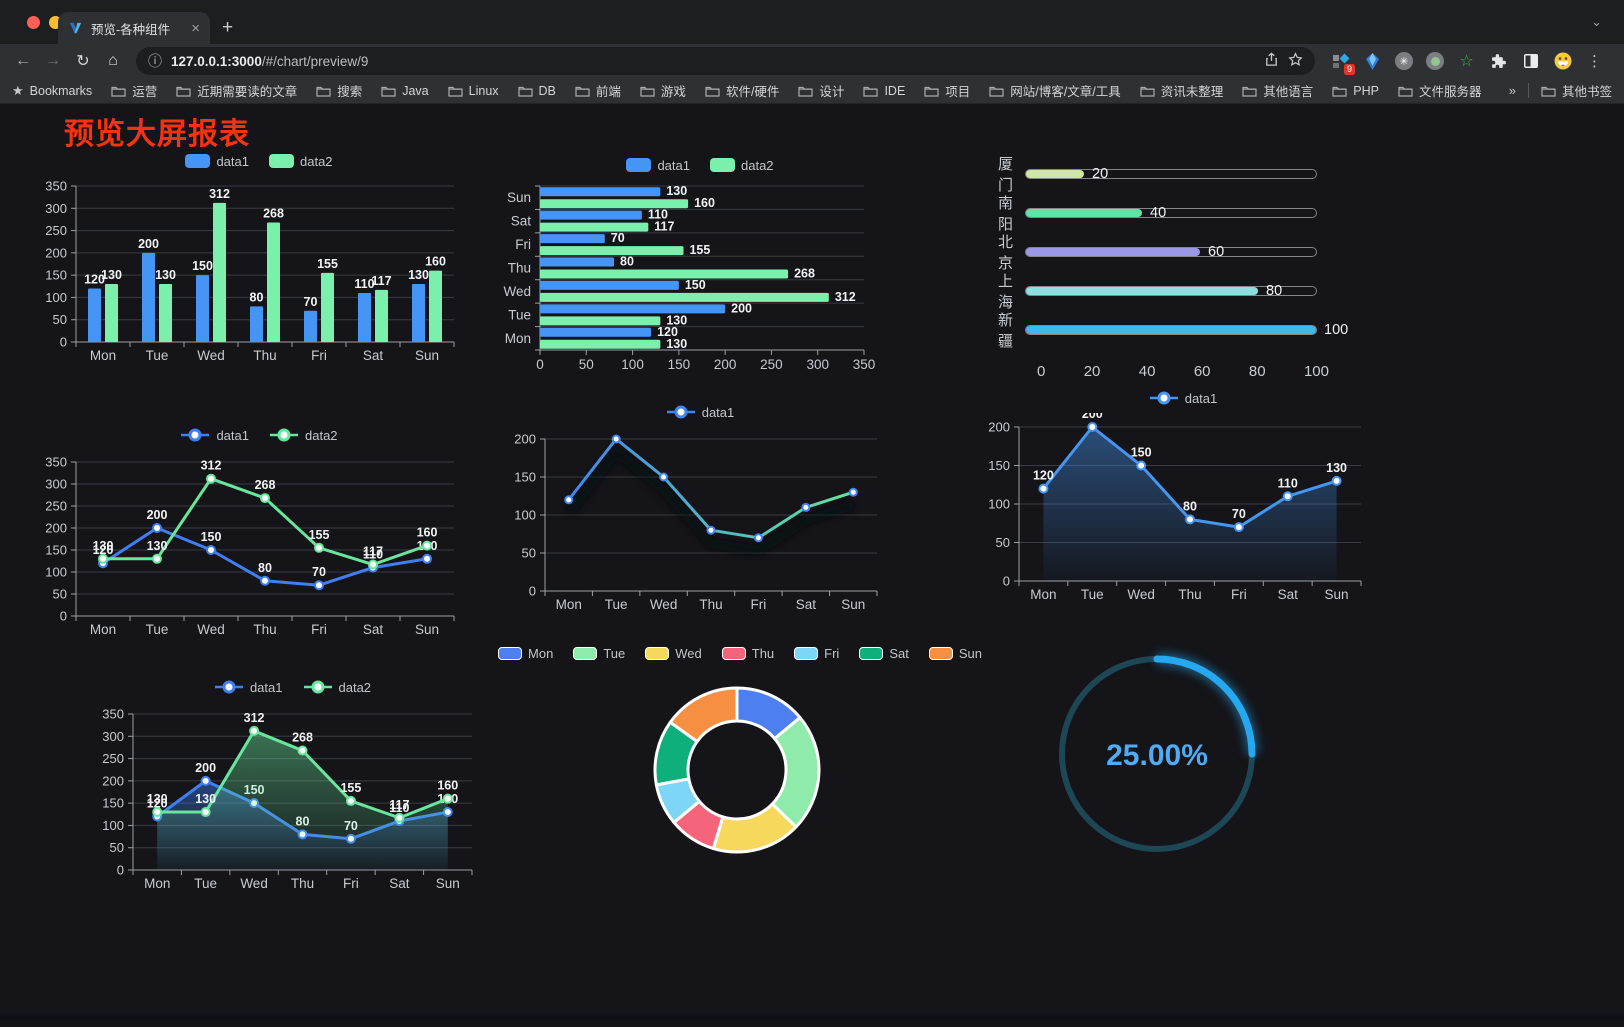 The image size is (1624, 1027). What do you see at coordinates (1372, 61) in the screenshot?
I see `extension-kite-icon` at bounding box center [1372, 61].